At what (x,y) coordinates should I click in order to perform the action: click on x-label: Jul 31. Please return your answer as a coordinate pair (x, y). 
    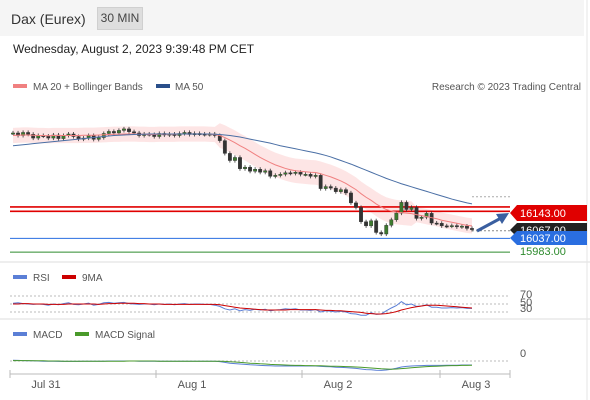
    Looking at the image, I should click on (45, 385).